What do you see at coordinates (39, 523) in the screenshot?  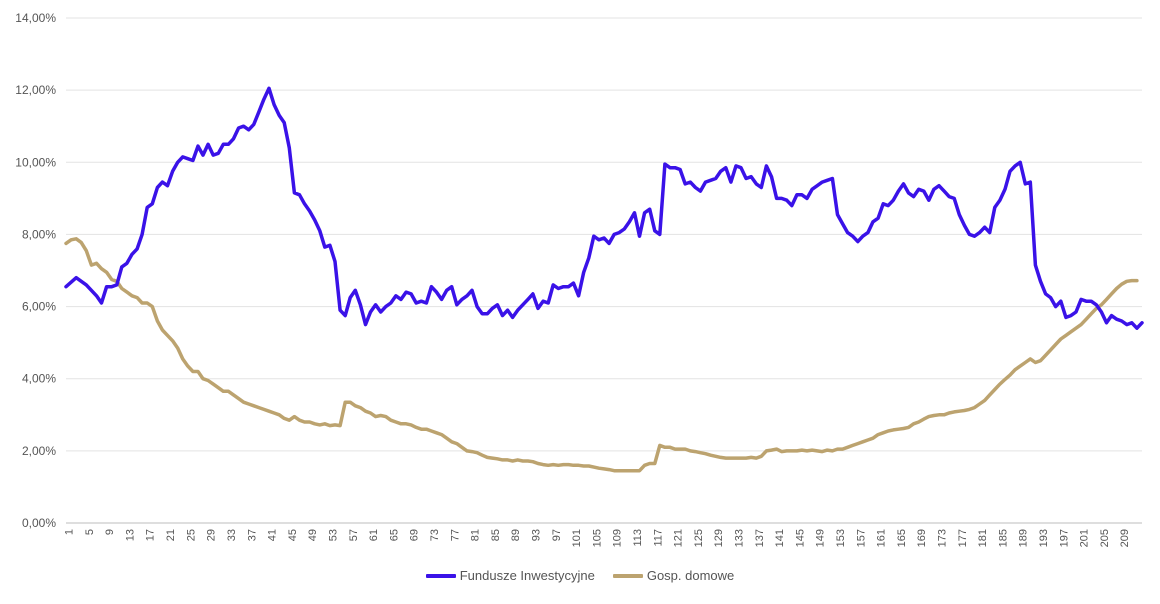 I see `y-tick-label: 0,00%` at bounding box center [39, 523].